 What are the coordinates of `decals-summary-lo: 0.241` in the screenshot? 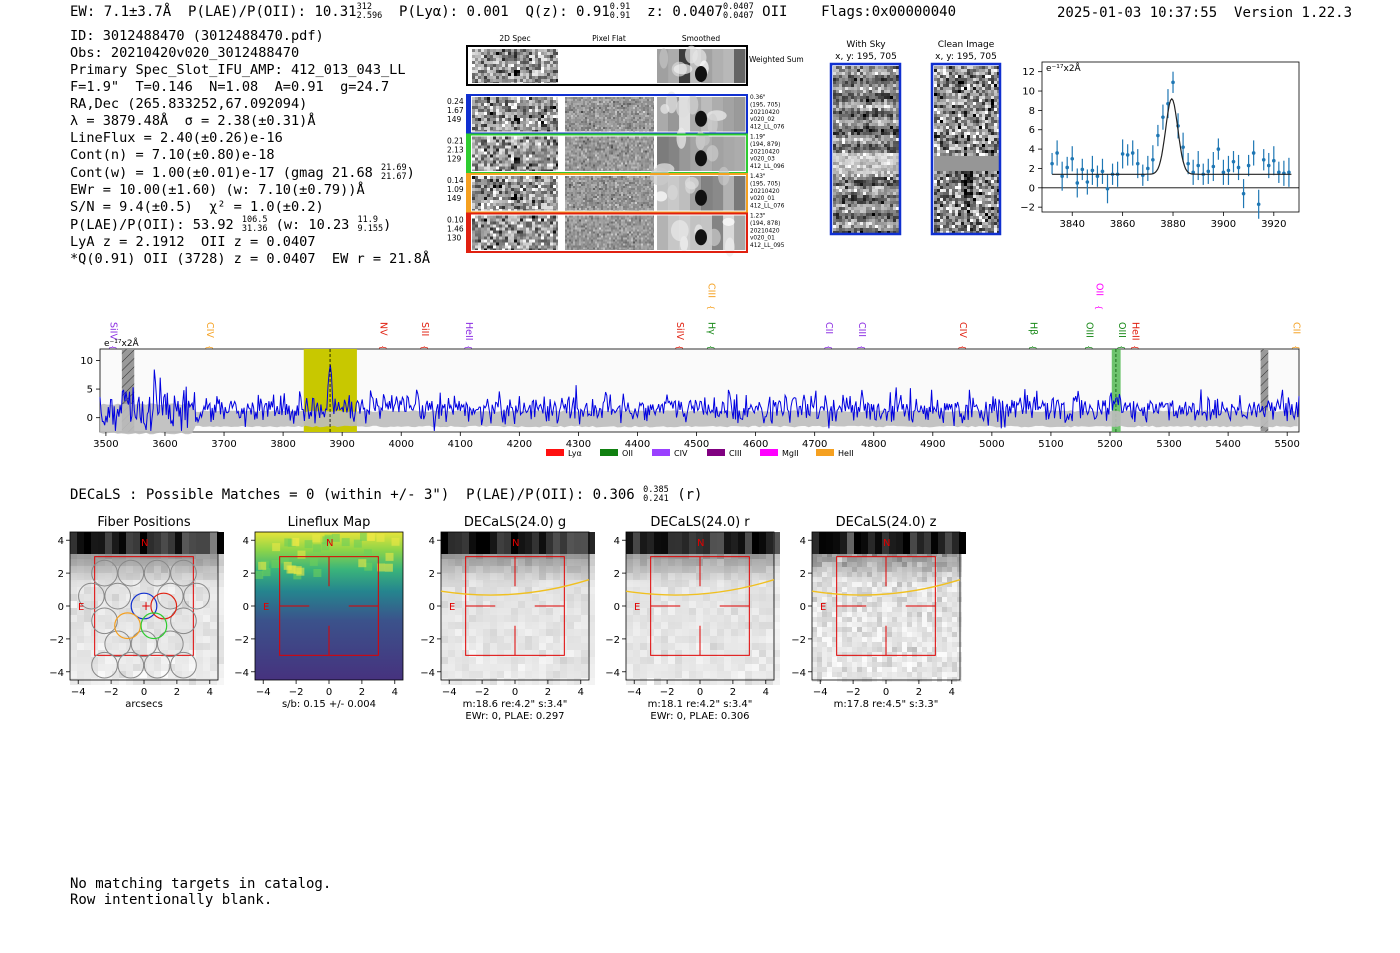 It's located at (656, 499).